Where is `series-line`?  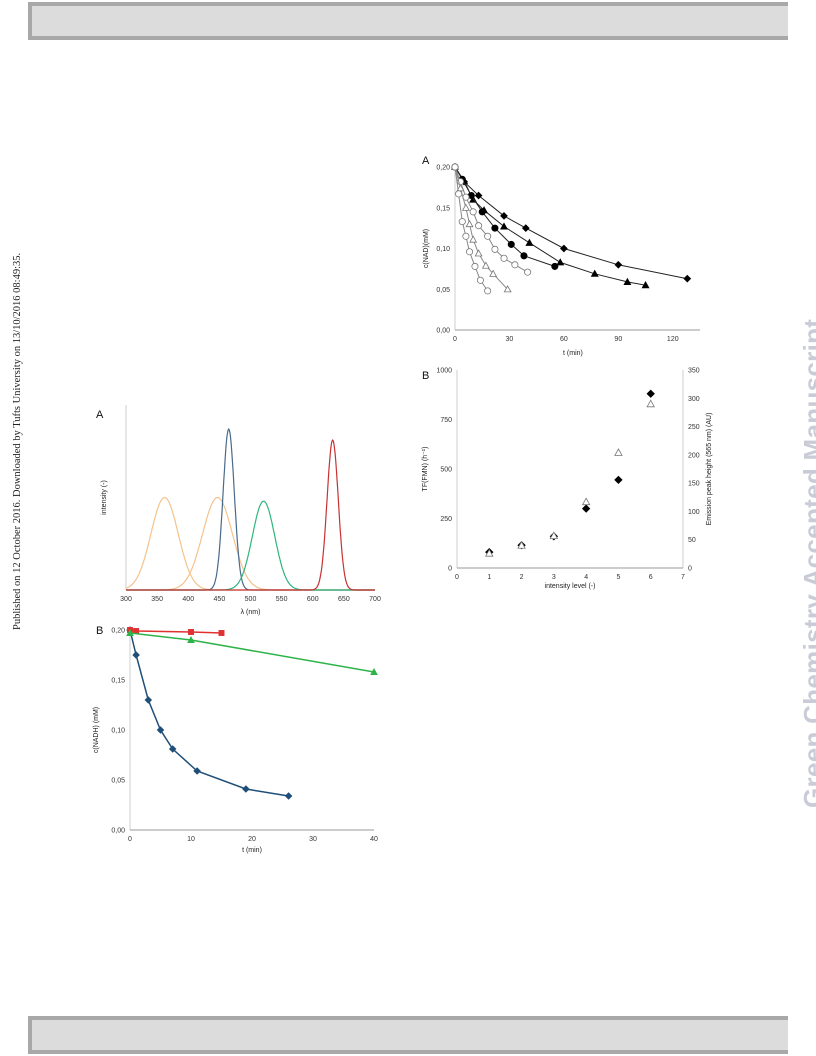 series-line is located at coordinates (209, 713).